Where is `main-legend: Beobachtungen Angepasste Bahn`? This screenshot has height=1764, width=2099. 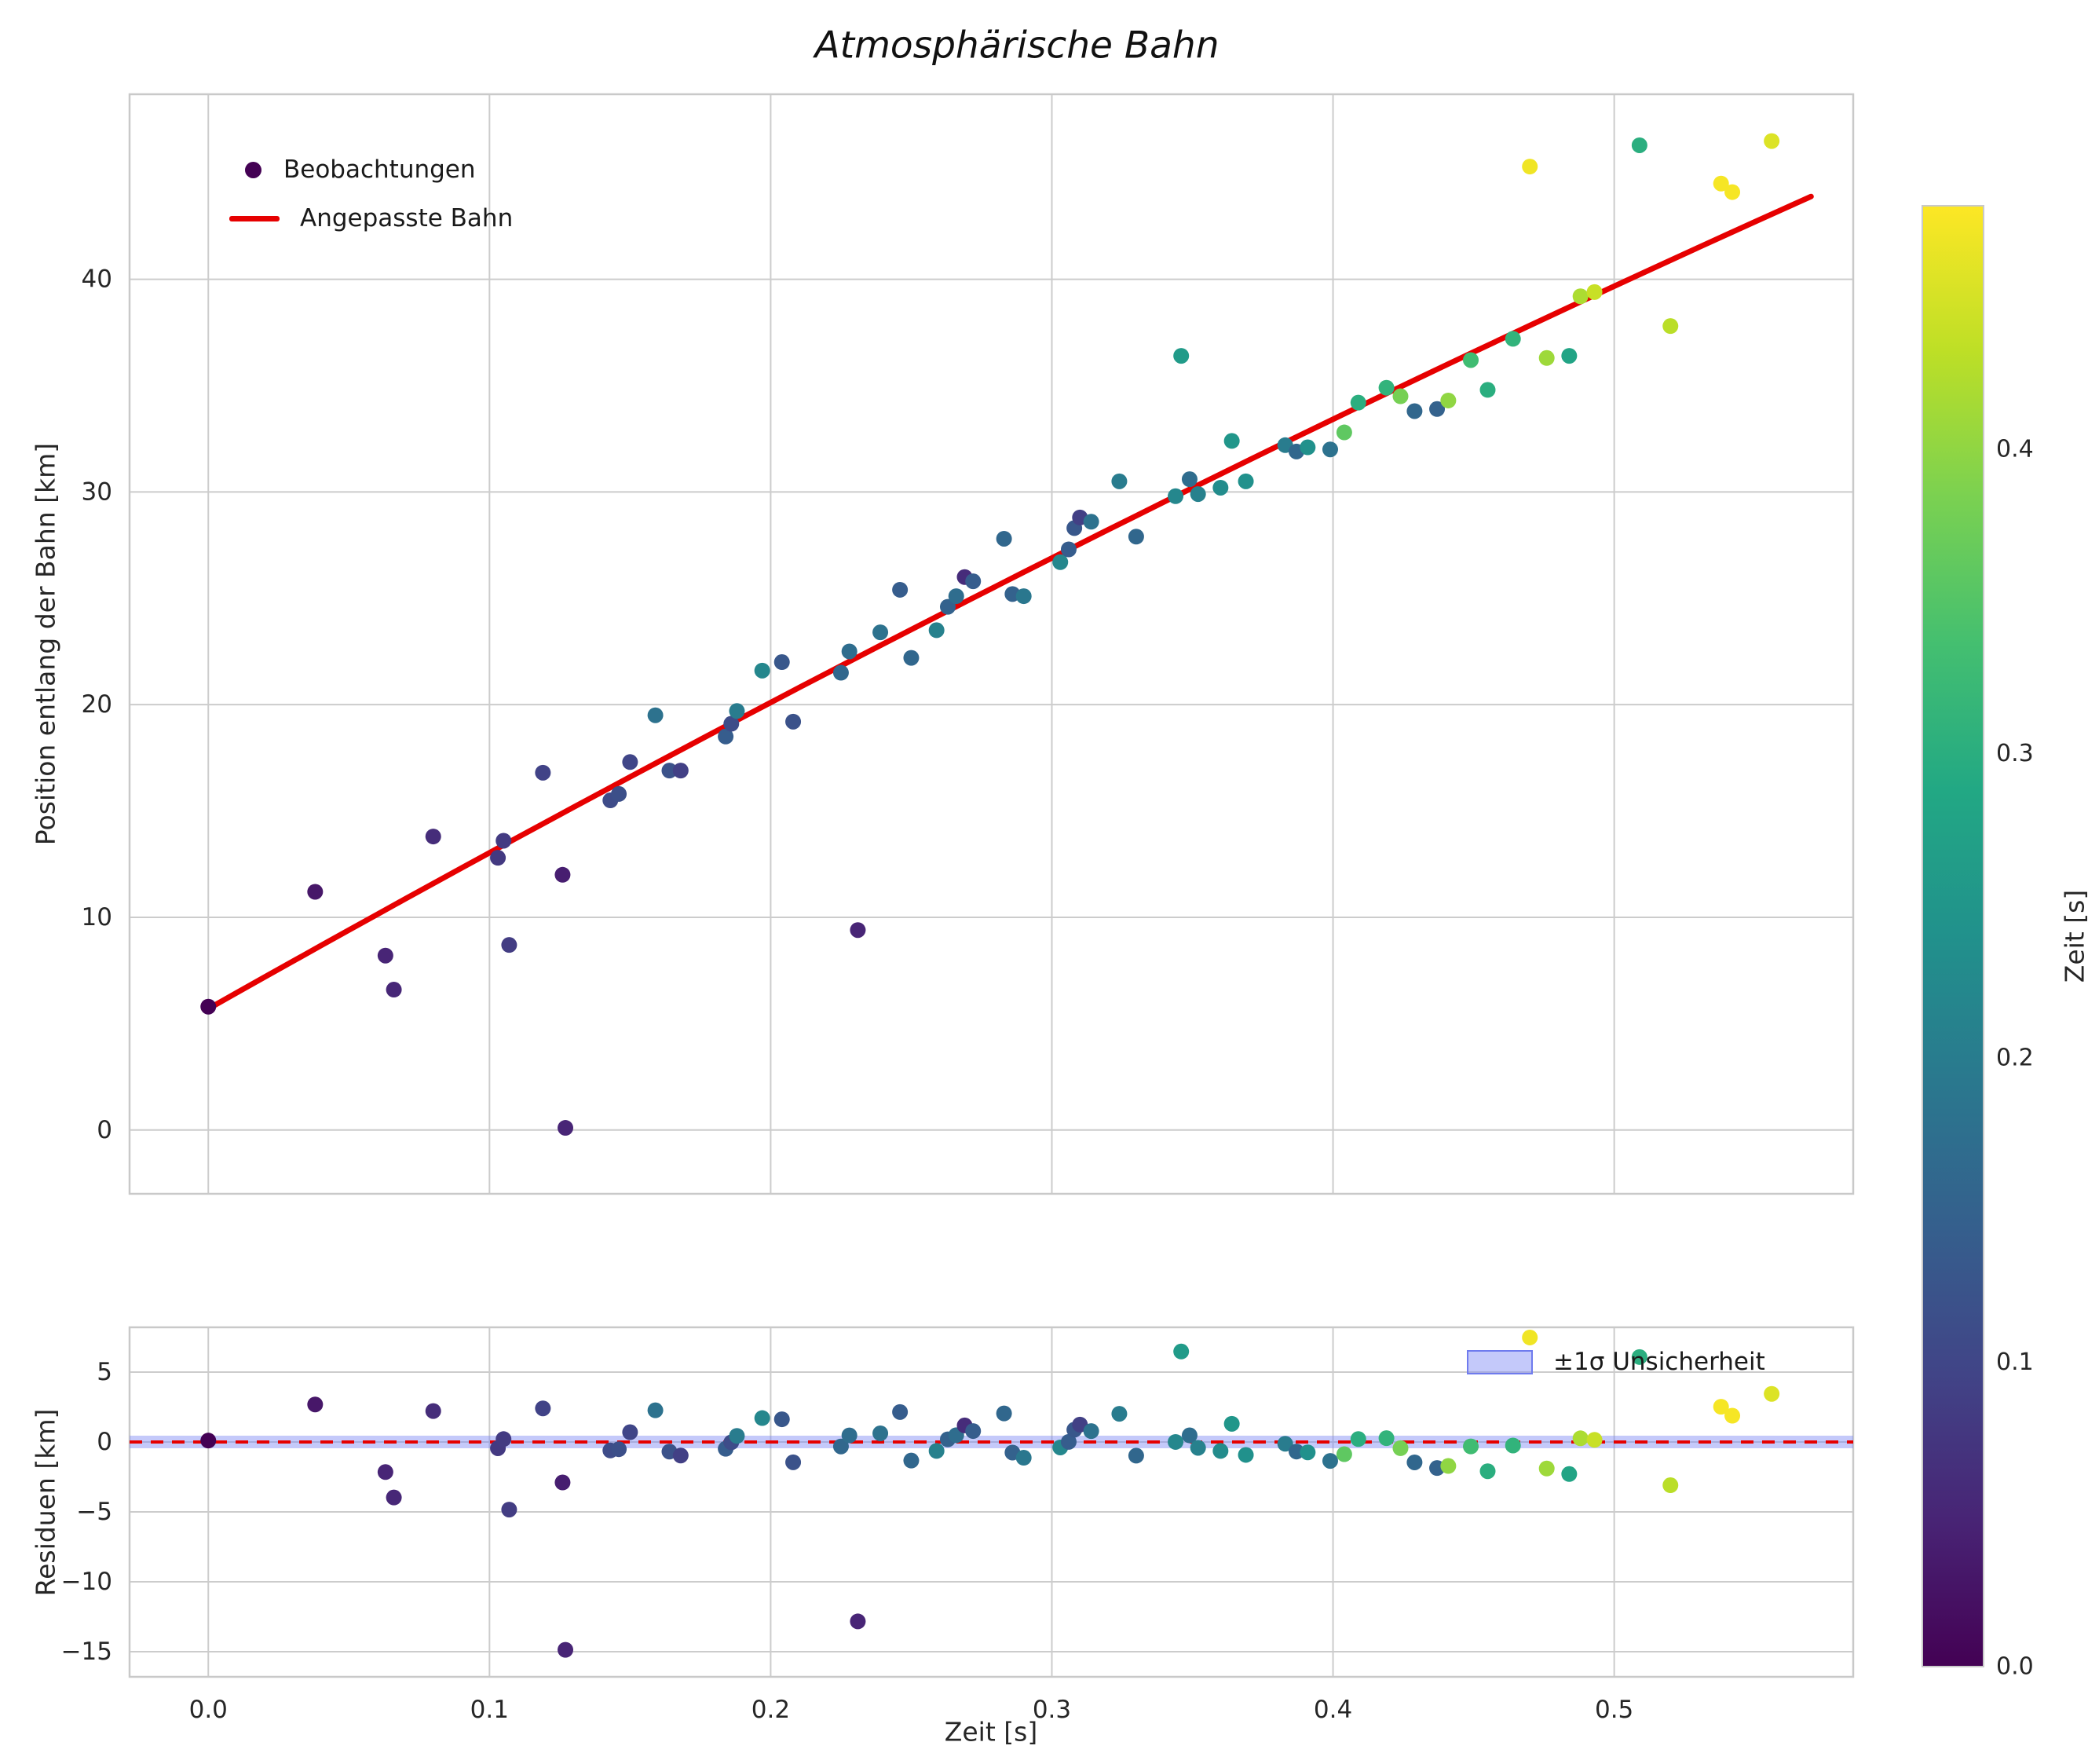 main-legend: Beobachtungen Angepasste Bahn is located at coordinates (371, 194).